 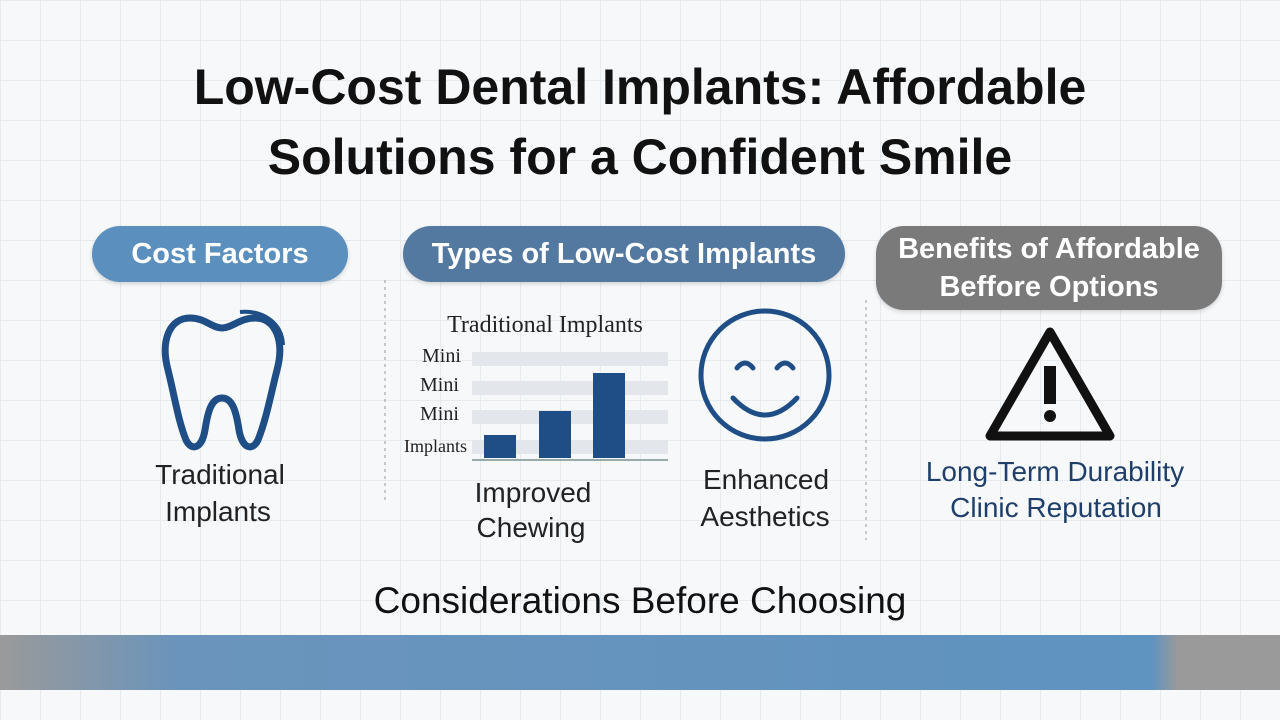 I want to click on chart-title: Traditional Implants, so click(x=545, y=325).